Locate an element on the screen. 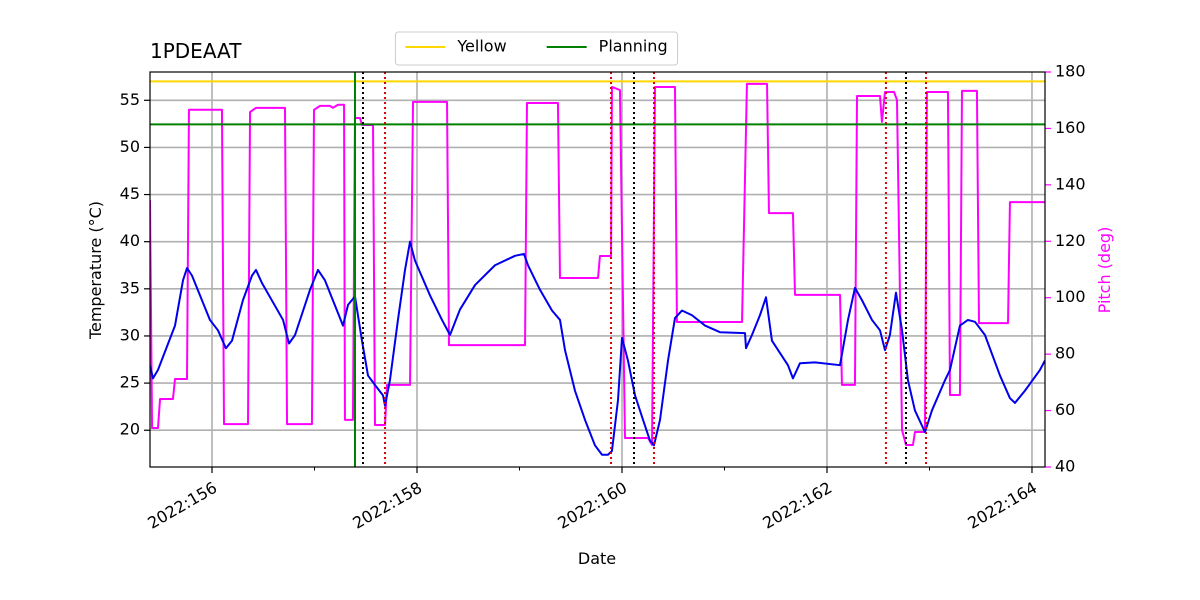  y-tick-label: 50 is located at coordinates (130, 146).